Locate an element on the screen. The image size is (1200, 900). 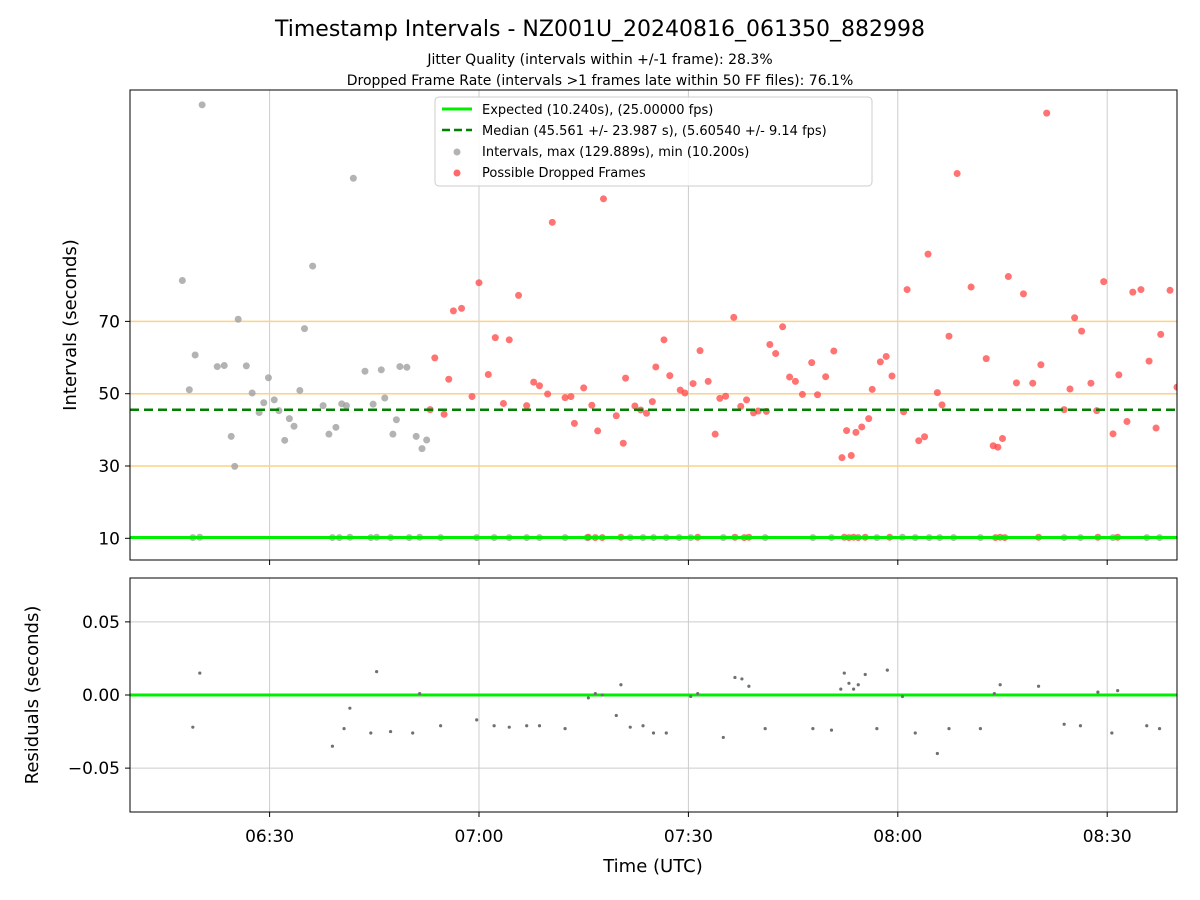
residuals-x-ticks: 06:30 07:00 07:30 08:00 08:30 is located at coordinates (688, 829).